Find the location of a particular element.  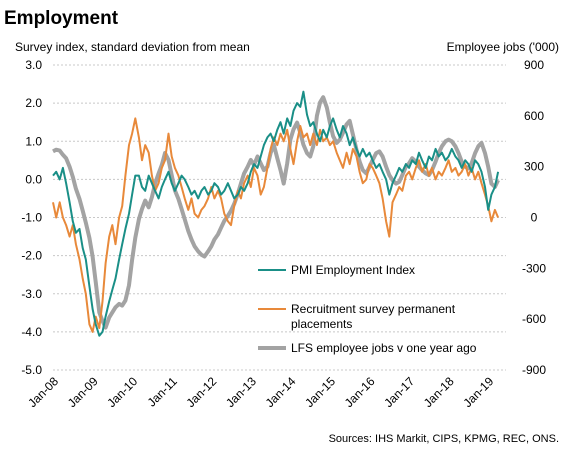

right-tick-label: 300 is located at coordinates (534, 167).